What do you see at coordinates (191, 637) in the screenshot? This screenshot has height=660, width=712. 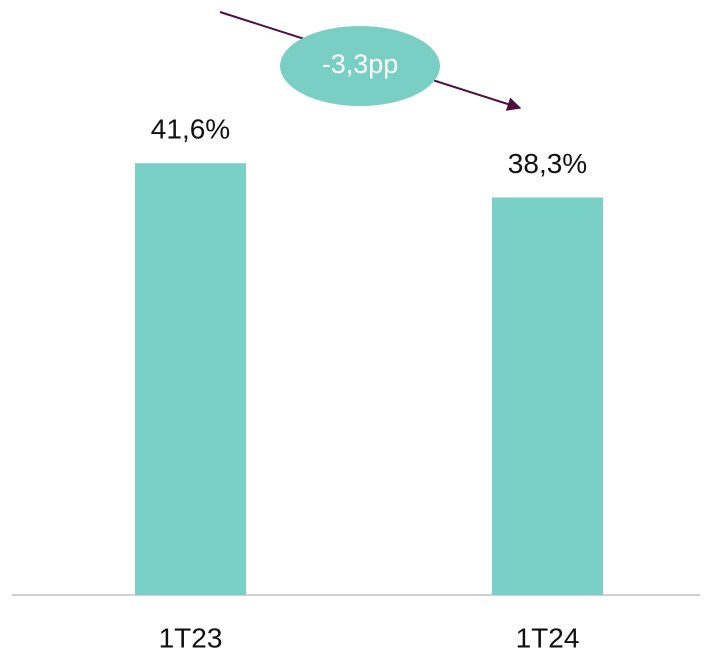 I see `x-tick-label: 1T23` at bounding box center [191, 637].